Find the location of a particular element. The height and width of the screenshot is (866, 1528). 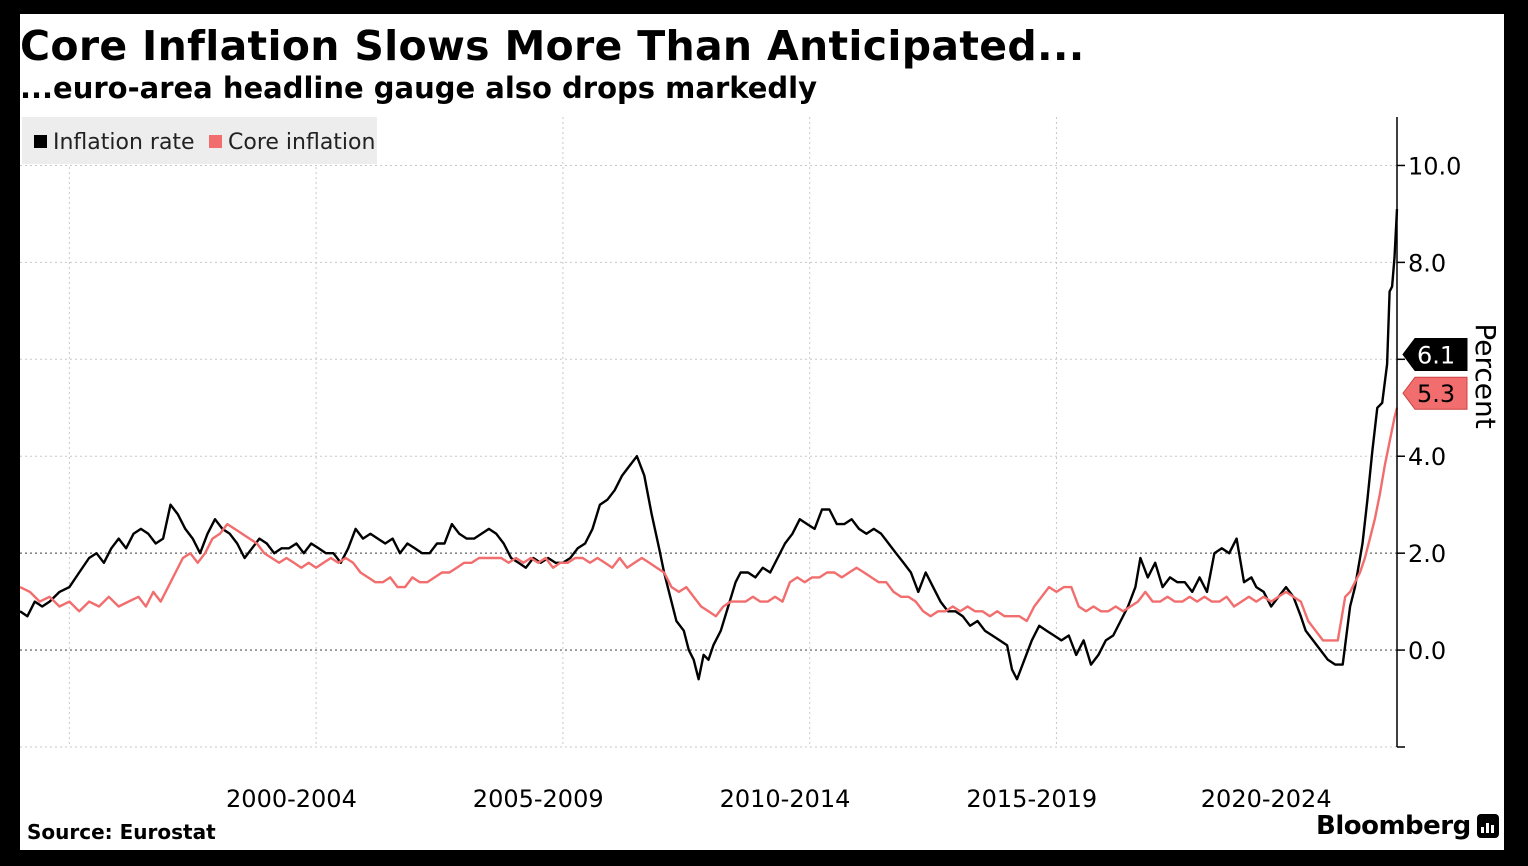

brand-logo-text: Bloomberg is located at coordinates (1393, 826).